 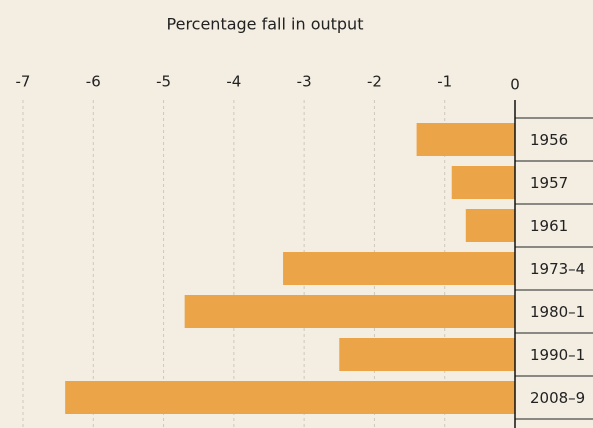 What do you see at coordinates (557, 398) in the screenshot?
I see `y-tick-label: 2008–9` at bounding box center [557, 398].